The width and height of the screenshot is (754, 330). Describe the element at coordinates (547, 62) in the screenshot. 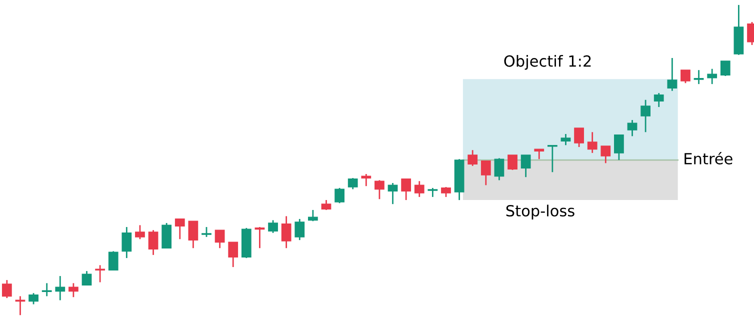

I see `band-label: Objectif 1:2` at that location.